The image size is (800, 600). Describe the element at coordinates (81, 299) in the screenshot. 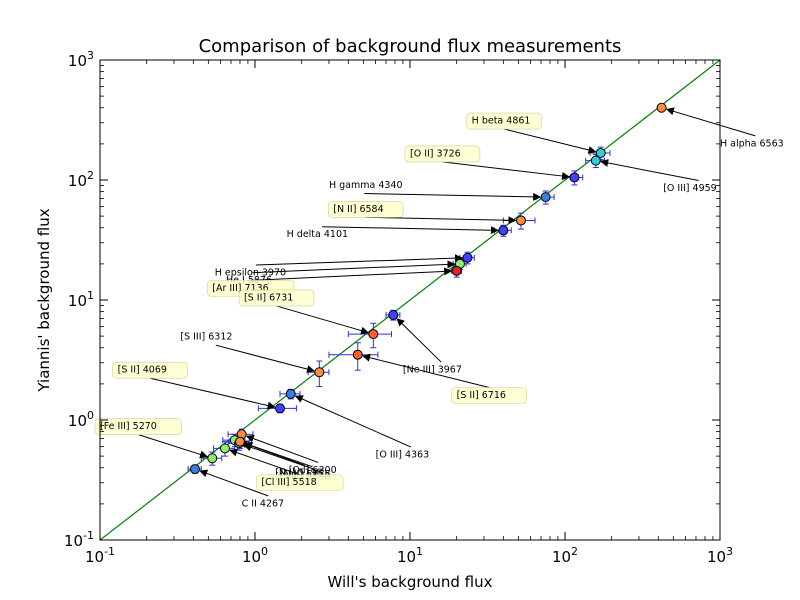

I see `y-tick-label: 10¹` at that location.